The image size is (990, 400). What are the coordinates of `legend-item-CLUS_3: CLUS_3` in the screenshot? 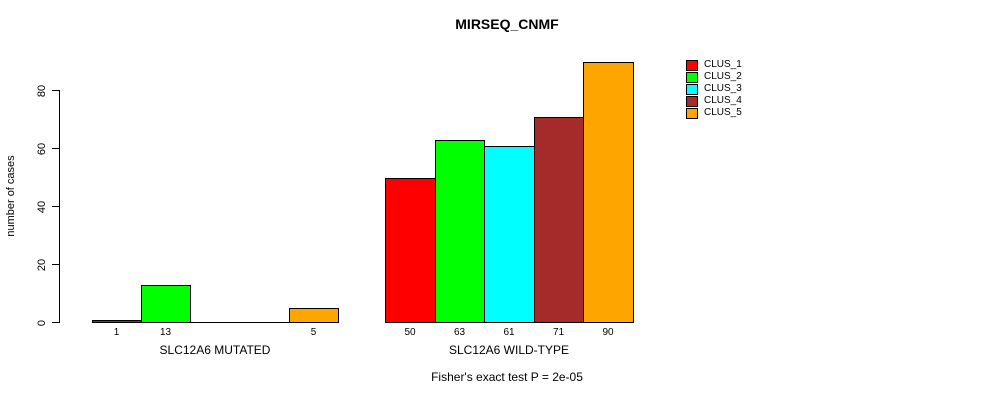 It's located at (714, 89).